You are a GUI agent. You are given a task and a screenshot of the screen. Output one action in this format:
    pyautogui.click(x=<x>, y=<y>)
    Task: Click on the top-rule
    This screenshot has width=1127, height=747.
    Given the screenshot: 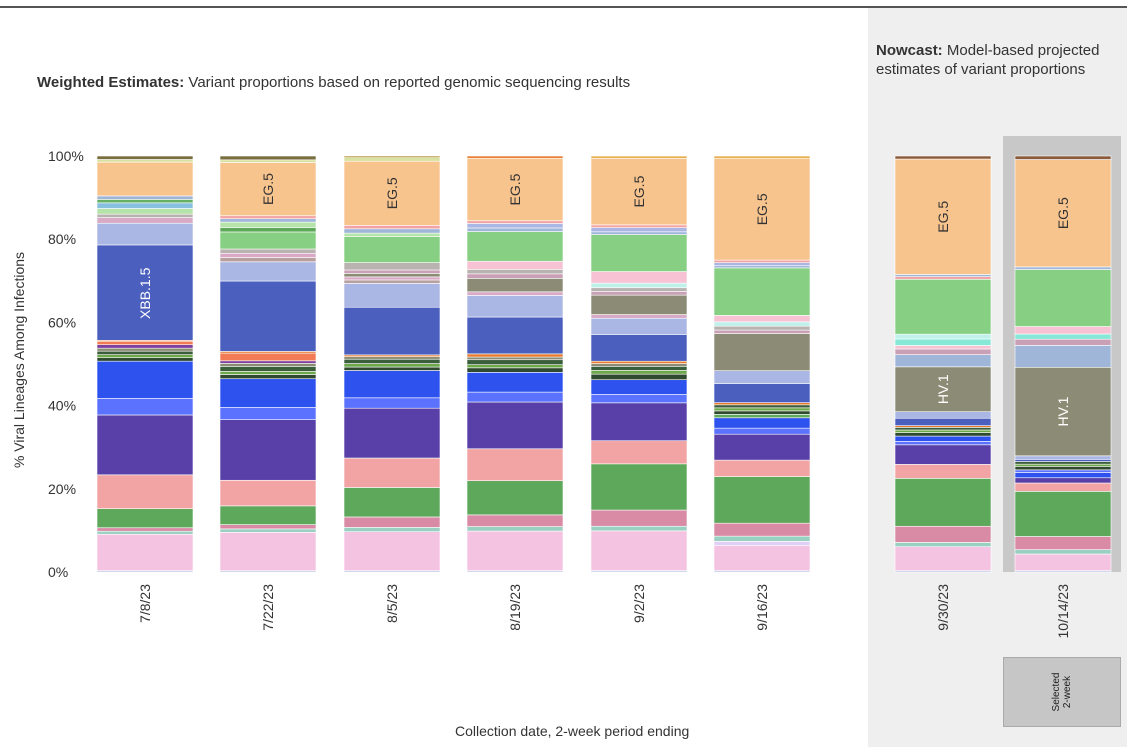 What is the action you would take?
    pyautogui.click(x=563, y=7)
    